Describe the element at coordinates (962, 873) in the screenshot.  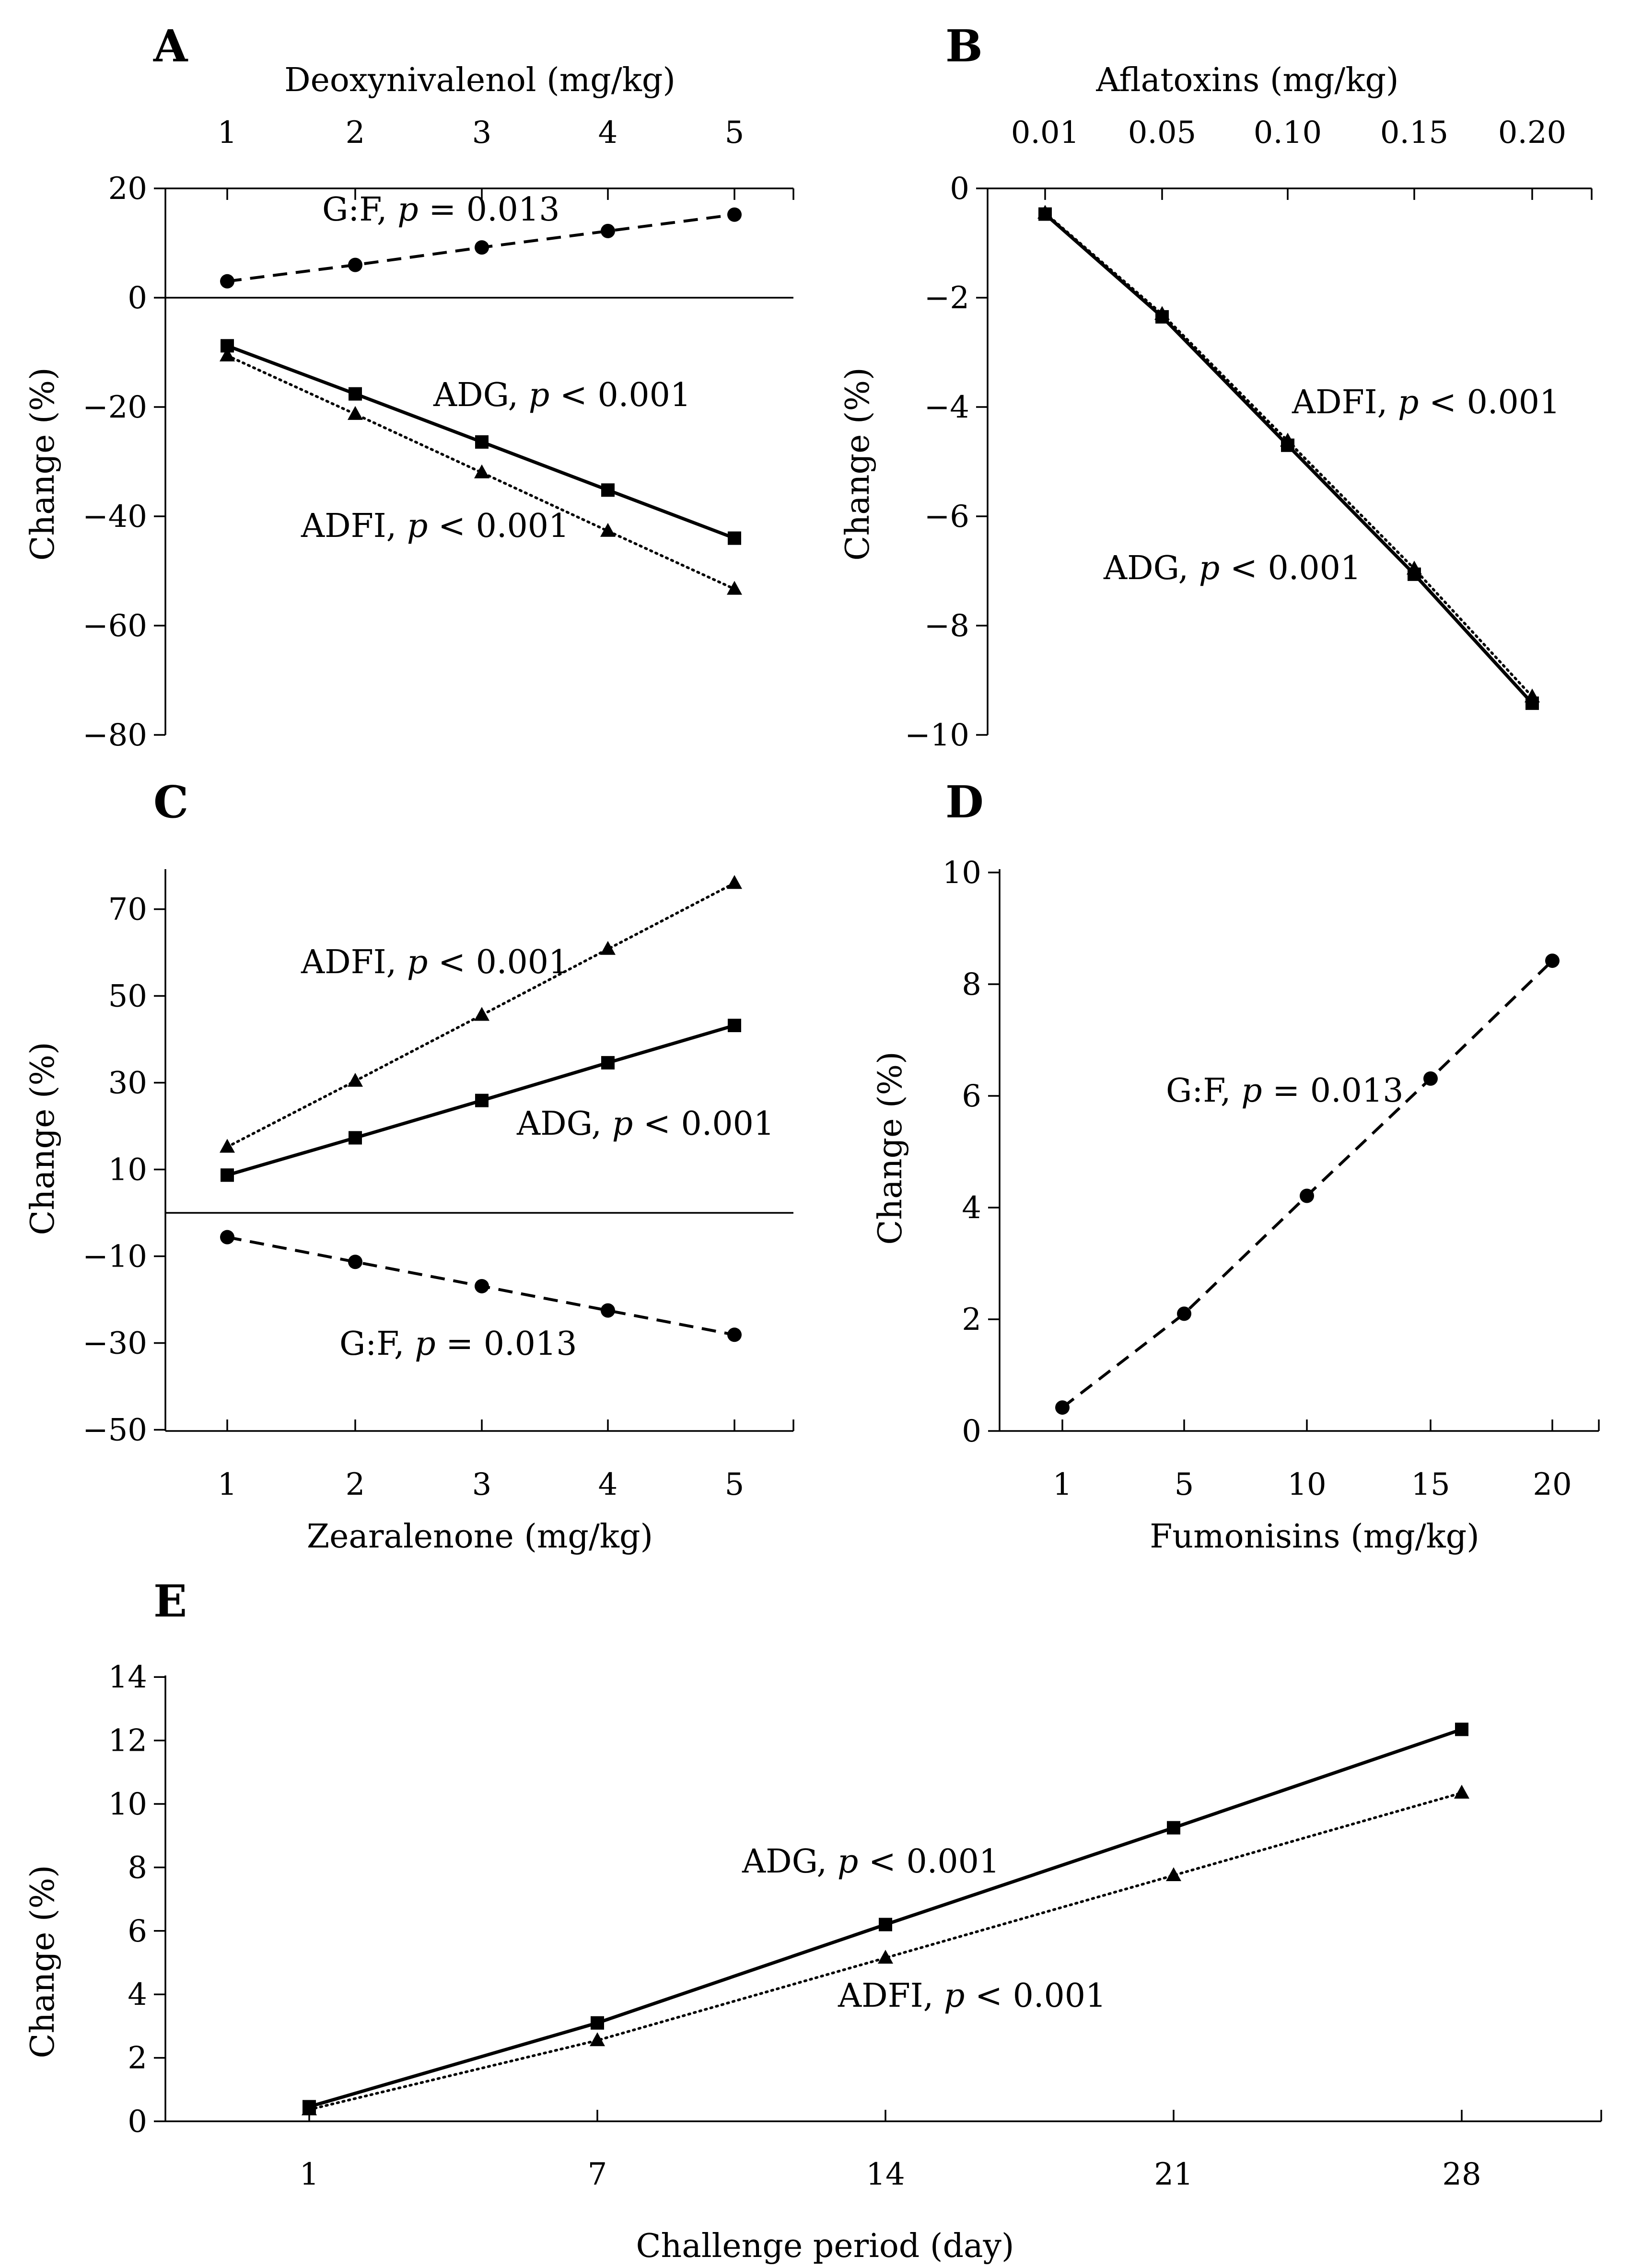
I see `panel-d-y-tick-label: 10` at that location.